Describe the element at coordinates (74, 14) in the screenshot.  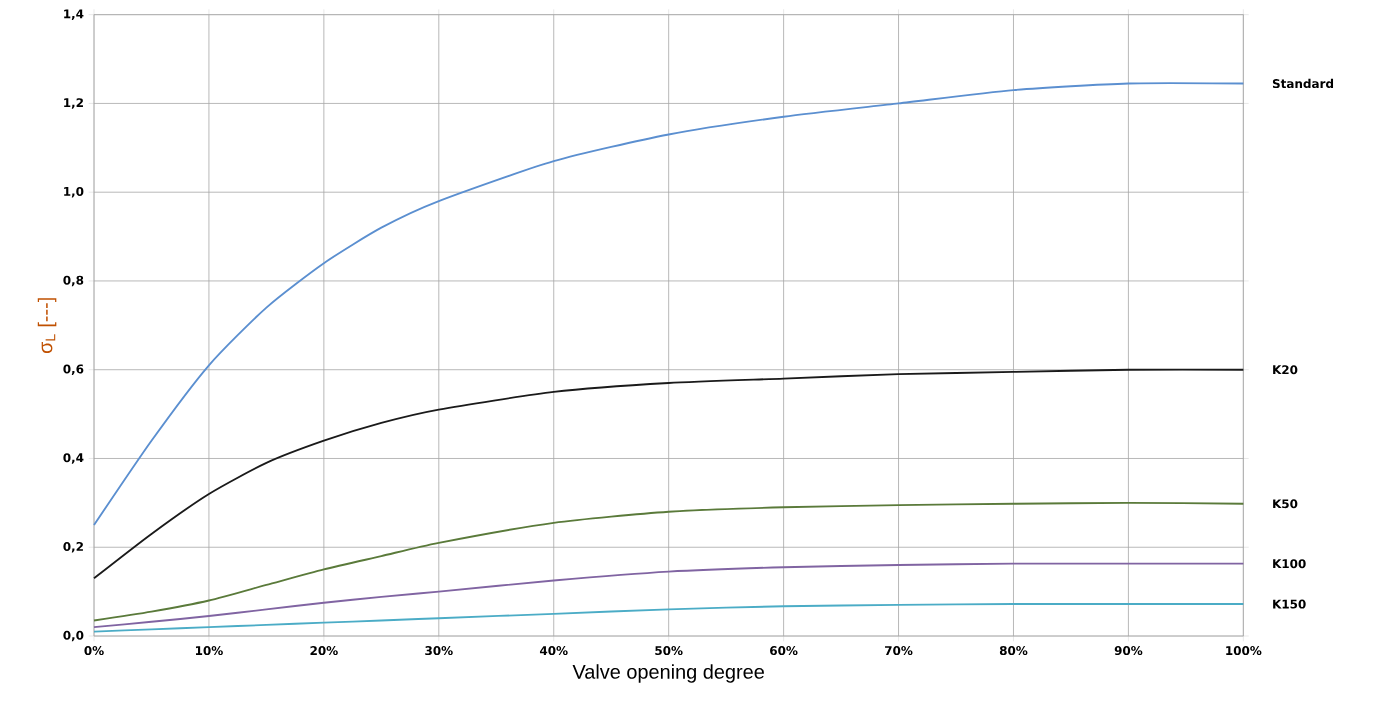
I see `y-tick-label: 1,4` at that location.